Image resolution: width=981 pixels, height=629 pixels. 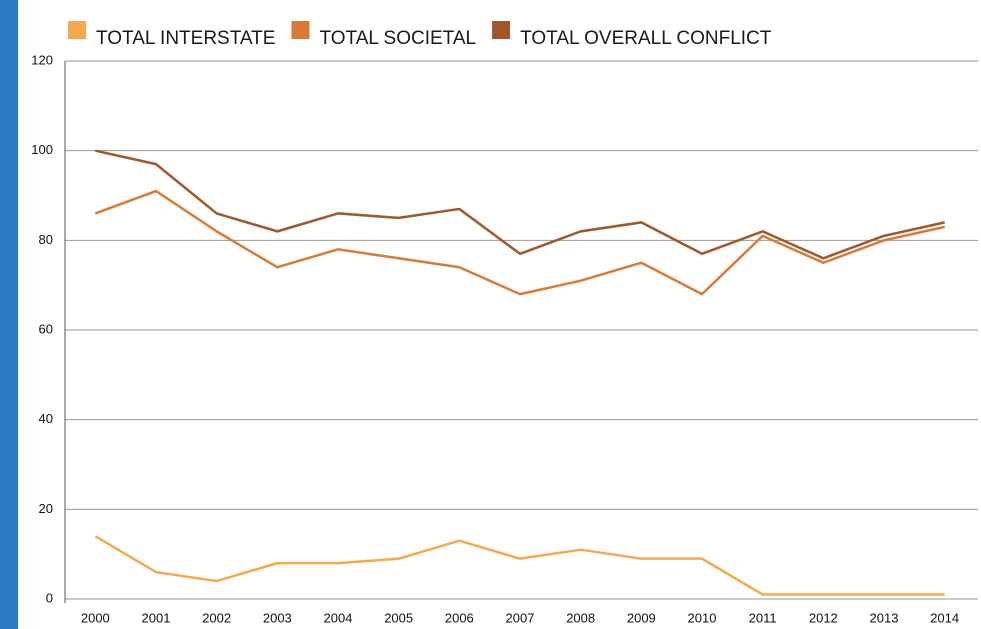 I want to click on x-tick-label: 2000, so click(x=95, y=617).